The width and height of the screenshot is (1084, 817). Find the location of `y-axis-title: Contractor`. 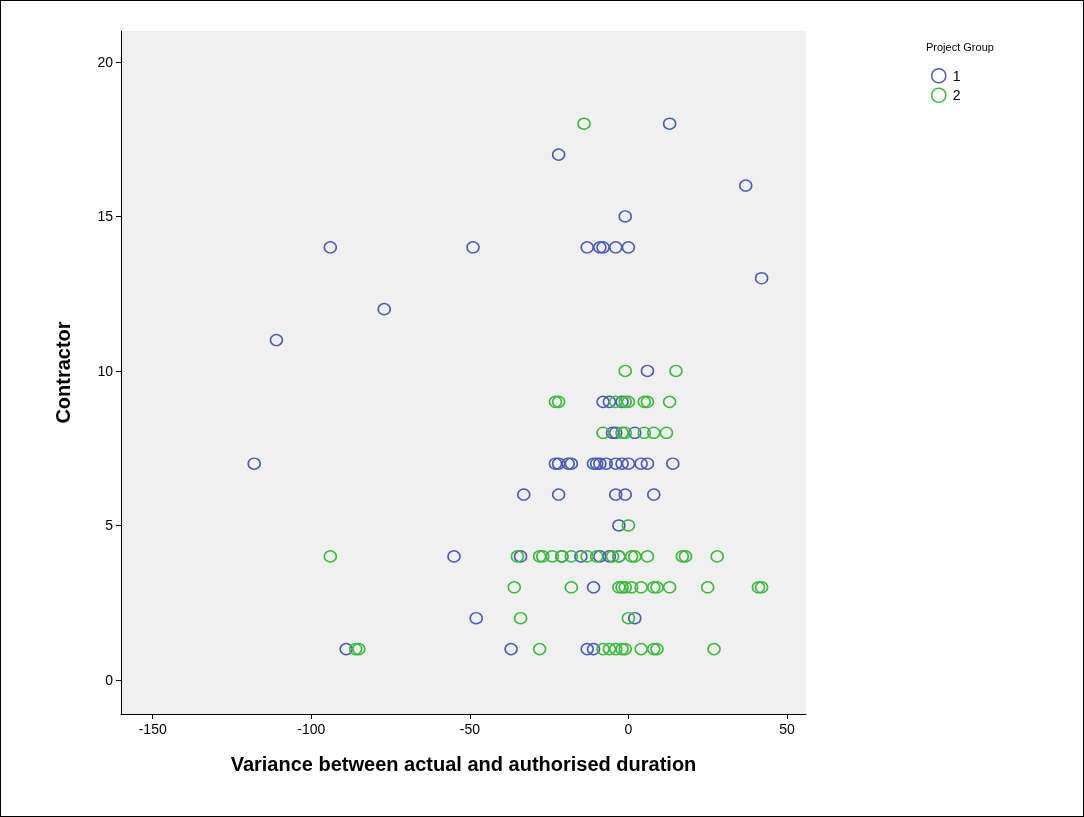

y-axis-title: Contractor is located at coordinates (63, 372).